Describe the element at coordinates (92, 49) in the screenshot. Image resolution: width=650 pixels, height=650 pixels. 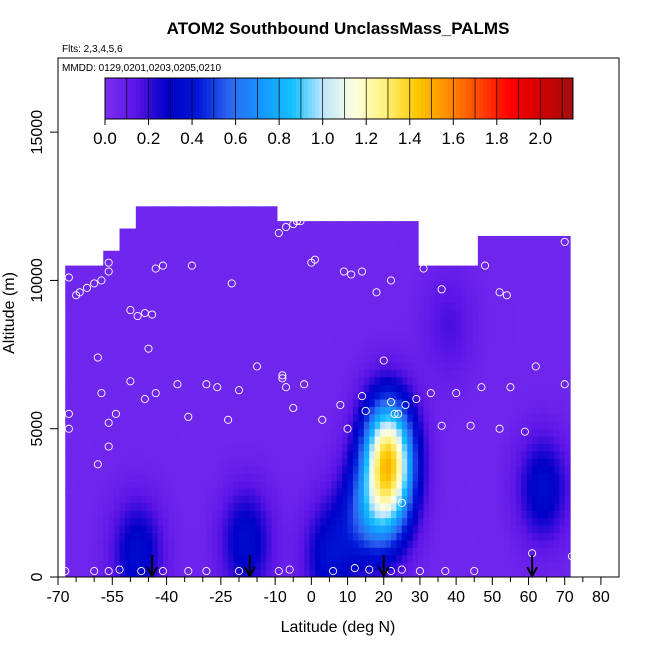
I see `flights-subtitle: Flts: 2,3,4,5,6` at that location.